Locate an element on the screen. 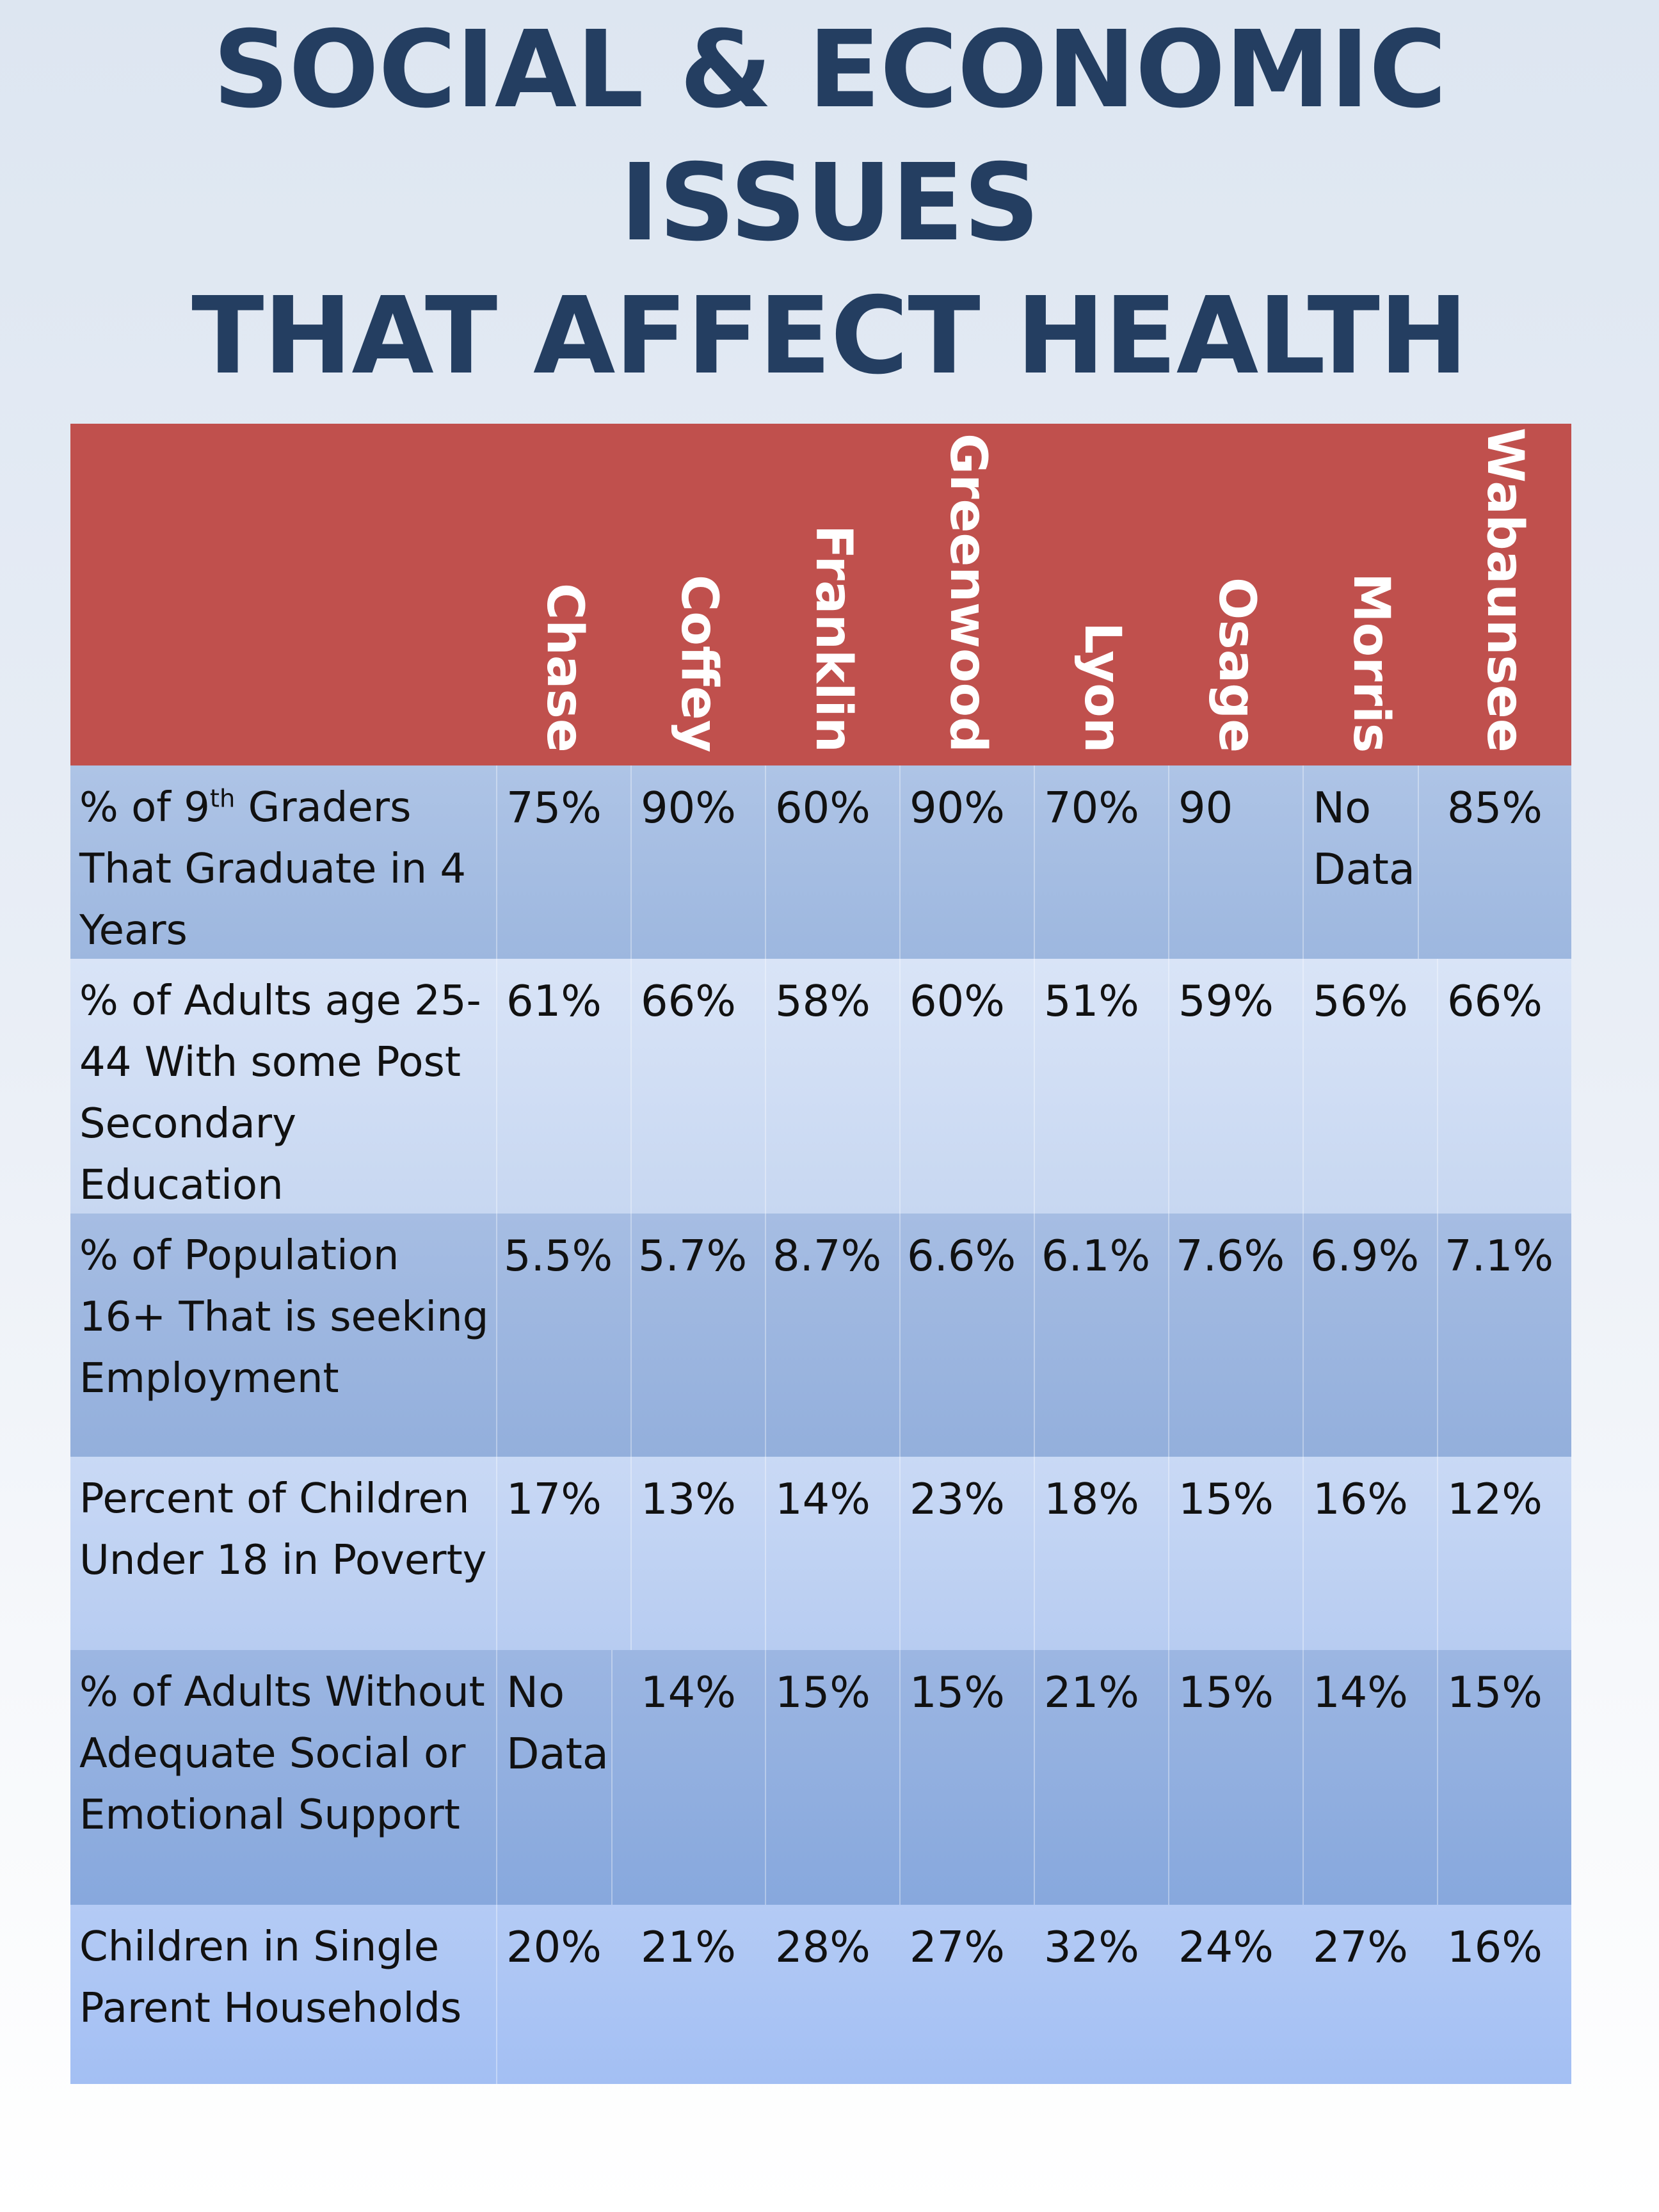  title-line-3: THAT AFFECT HEALTH is located at coordinates (829, 336).